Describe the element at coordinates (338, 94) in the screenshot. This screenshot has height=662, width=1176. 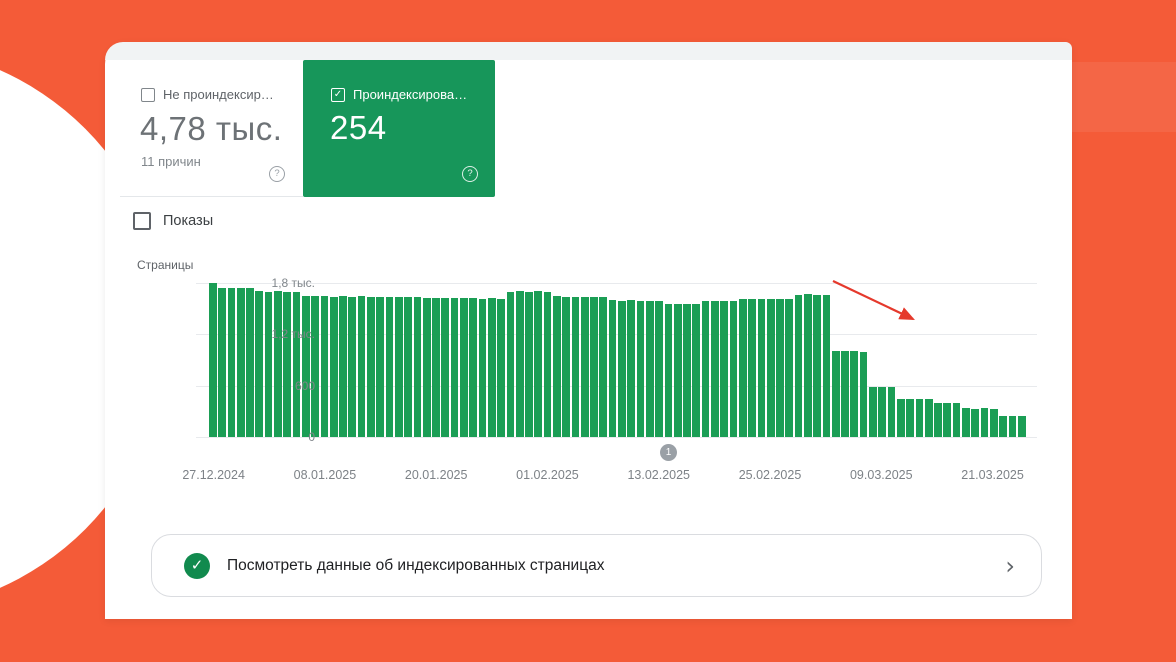
I see `checkbox-checked-icon: ✓` at that location.